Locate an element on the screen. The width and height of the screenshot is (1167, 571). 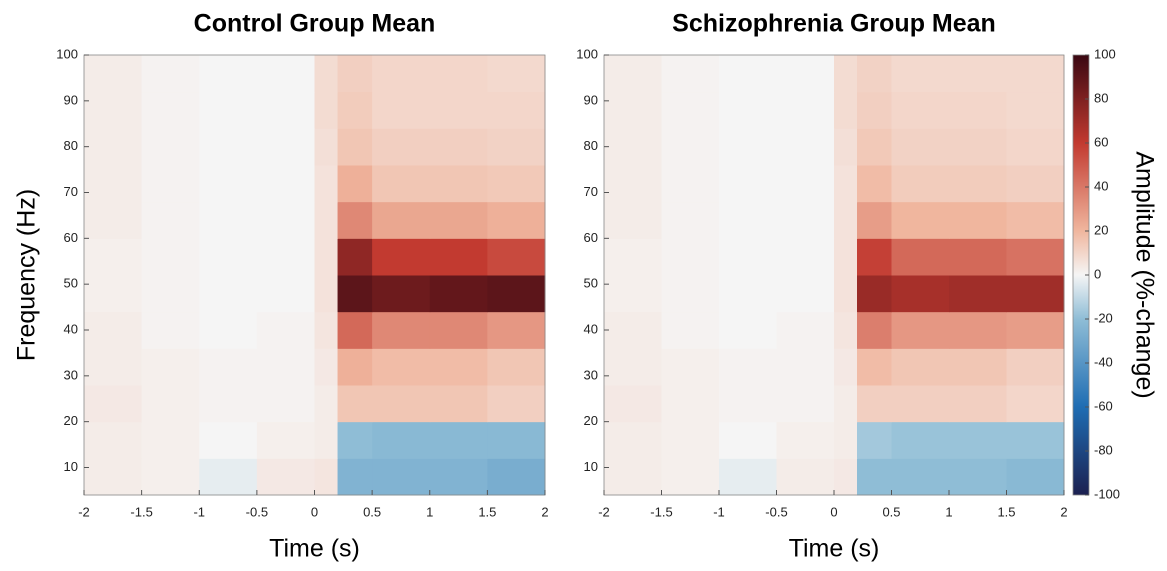
colorbar-label: Amplitude (%-change) is located at coordinates (1144, 274).